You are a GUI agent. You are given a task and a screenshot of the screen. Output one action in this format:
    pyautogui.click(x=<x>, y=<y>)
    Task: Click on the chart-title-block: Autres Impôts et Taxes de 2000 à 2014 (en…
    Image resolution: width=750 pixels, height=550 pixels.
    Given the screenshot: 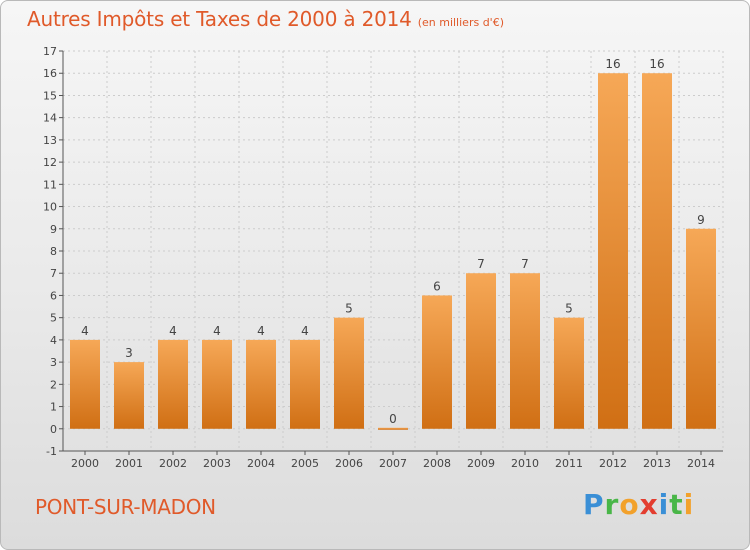 What is the action you would take?
    pyautogui.click(x=265, y=19)
    